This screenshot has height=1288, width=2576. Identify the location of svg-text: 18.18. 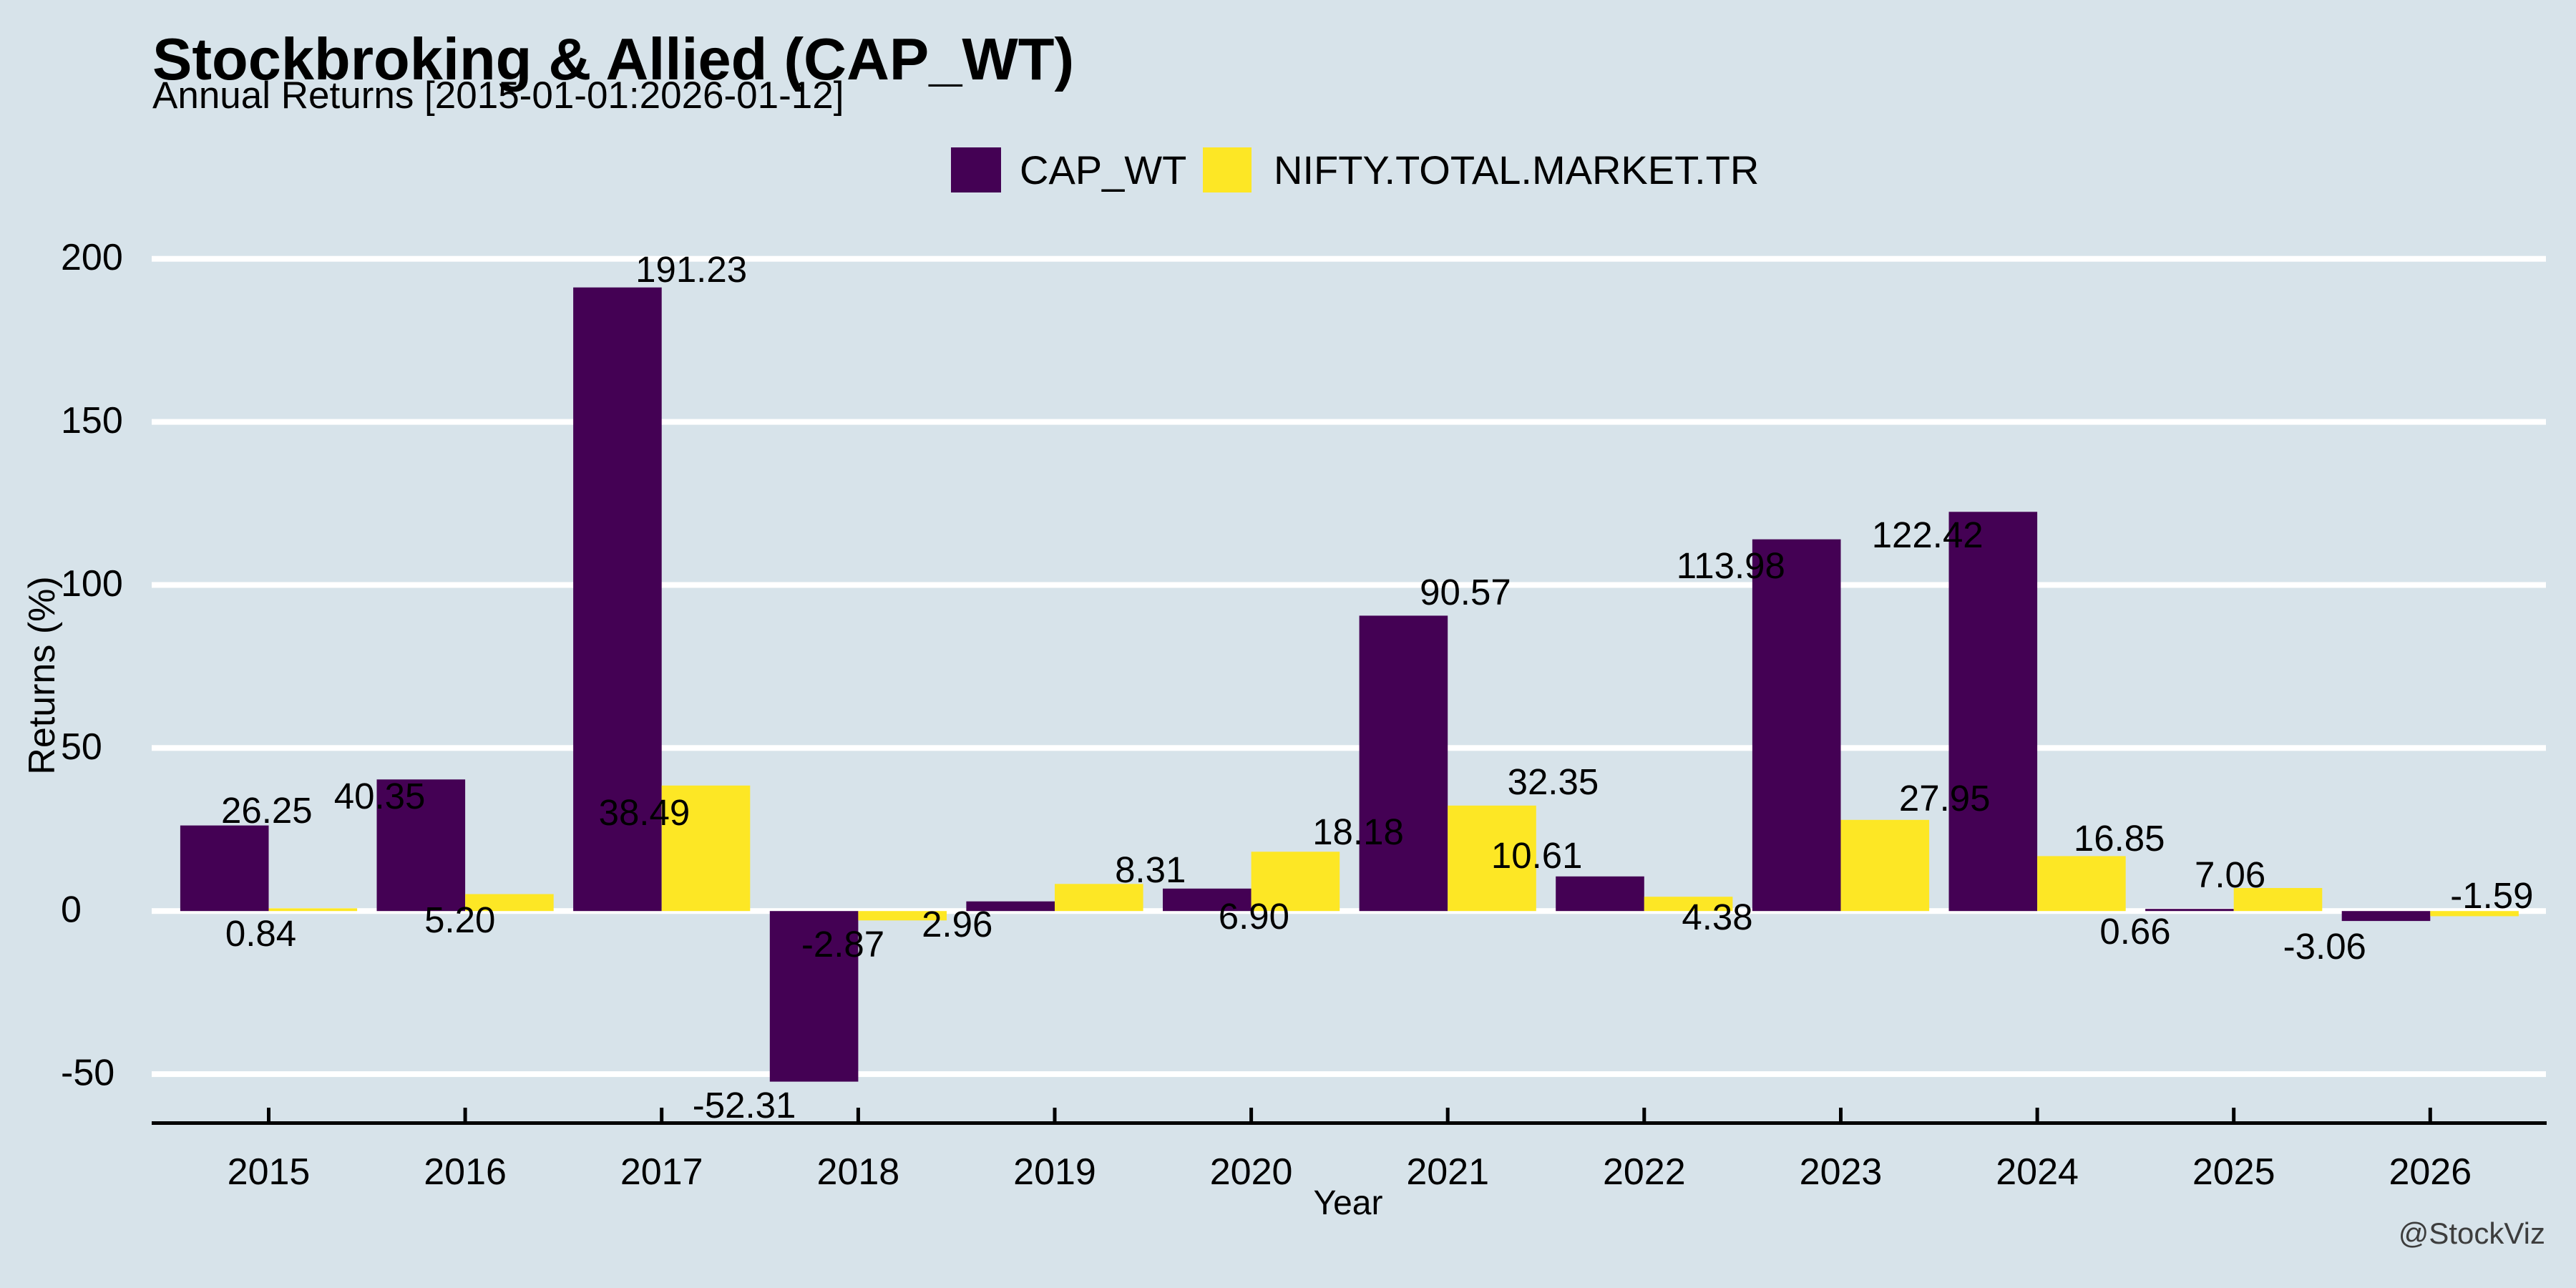
(1358, 831).